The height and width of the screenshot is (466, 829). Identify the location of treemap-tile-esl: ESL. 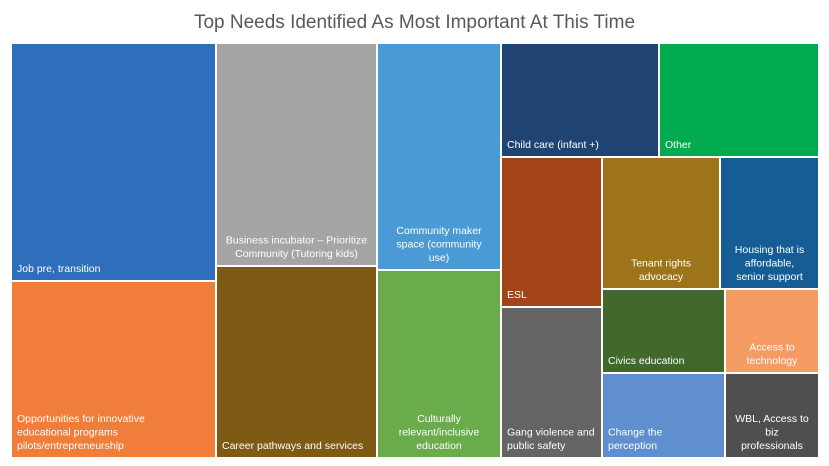
(551, 232).